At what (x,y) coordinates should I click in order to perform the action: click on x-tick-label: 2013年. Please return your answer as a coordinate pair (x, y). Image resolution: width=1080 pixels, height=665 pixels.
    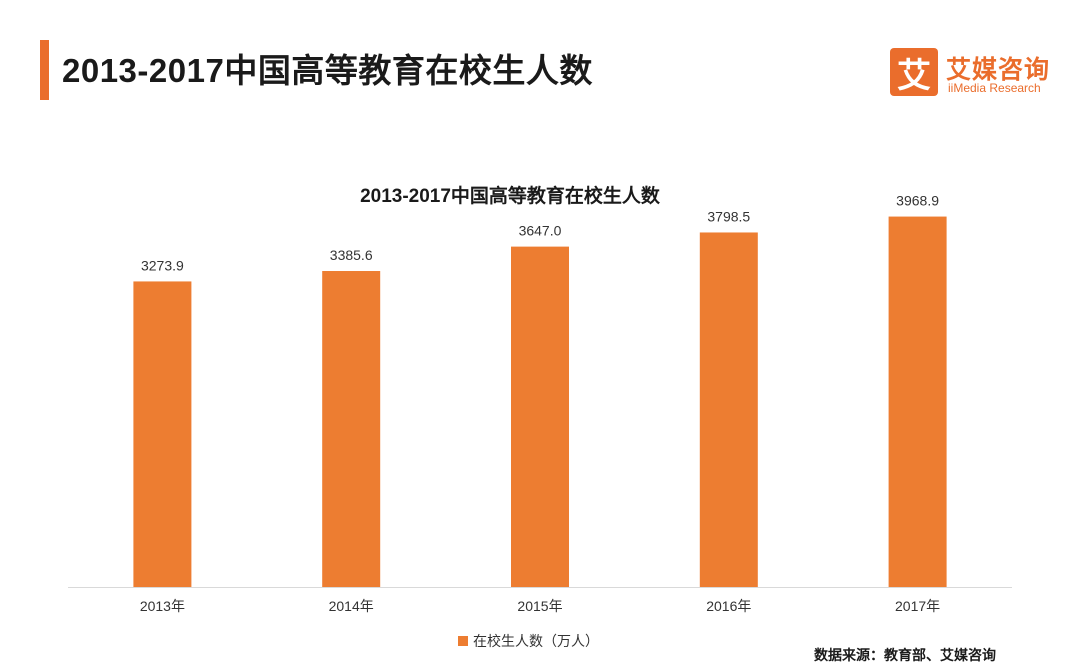
    Looking at the image, I should click on (162, 606).